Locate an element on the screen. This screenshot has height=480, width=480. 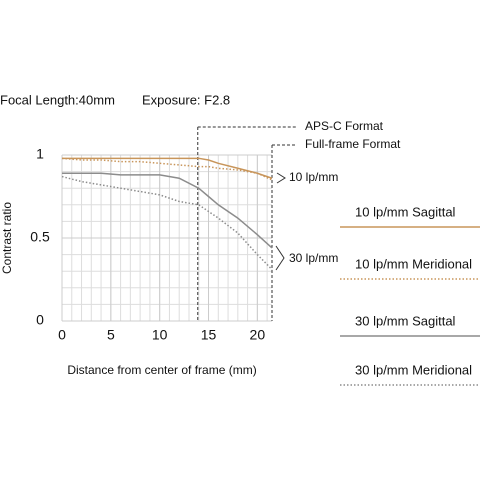
y-tick-label: 1 is located at coordinates (40, 154).